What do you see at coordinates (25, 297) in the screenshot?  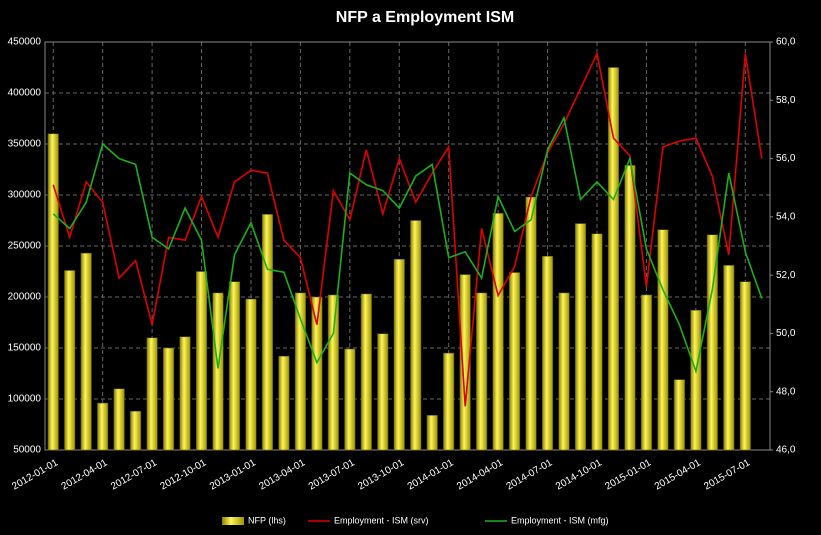 I see `y-tick-label: 200000` at bounding box center [25, 297].